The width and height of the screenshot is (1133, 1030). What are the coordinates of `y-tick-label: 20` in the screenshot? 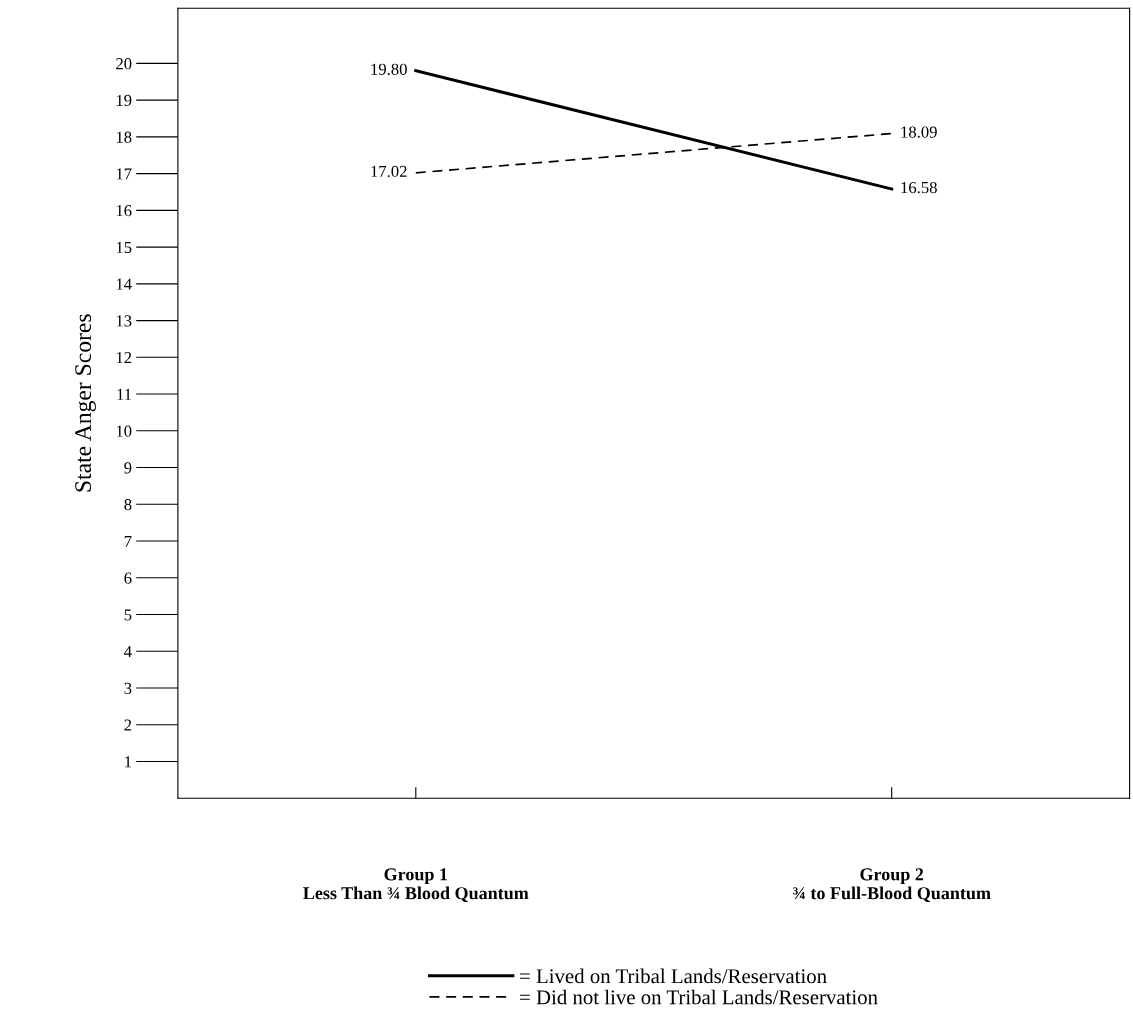 It's located at (124, 64).